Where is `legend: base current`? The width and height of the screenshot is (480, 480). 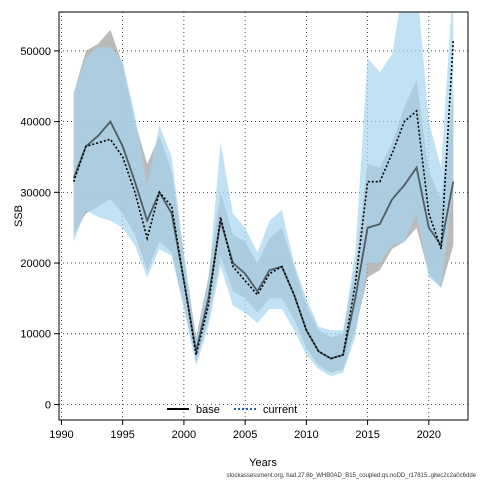
legend: base current is located at coordinates (232, 410).